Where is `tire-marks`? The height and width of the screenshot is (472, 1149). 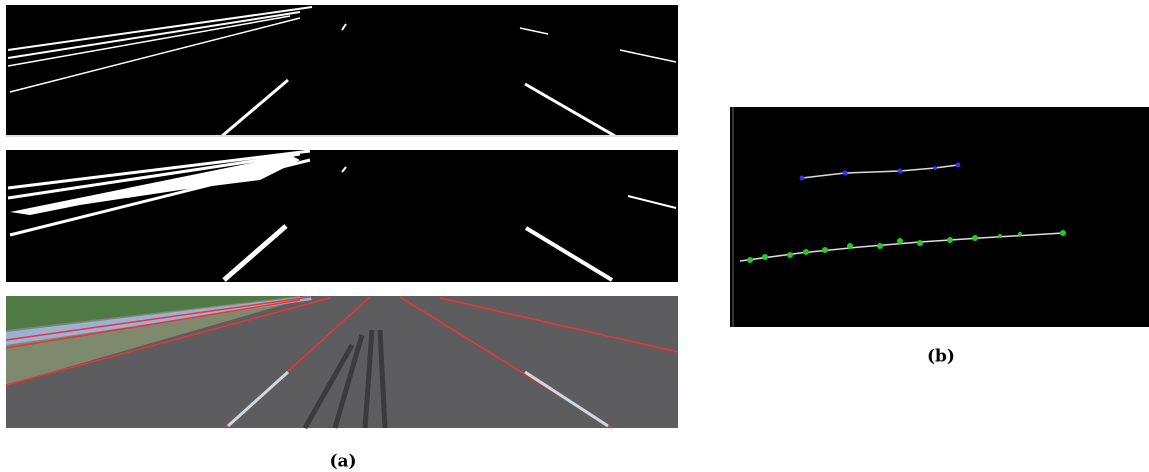
tire-marks is located at coordinates (345, 379).